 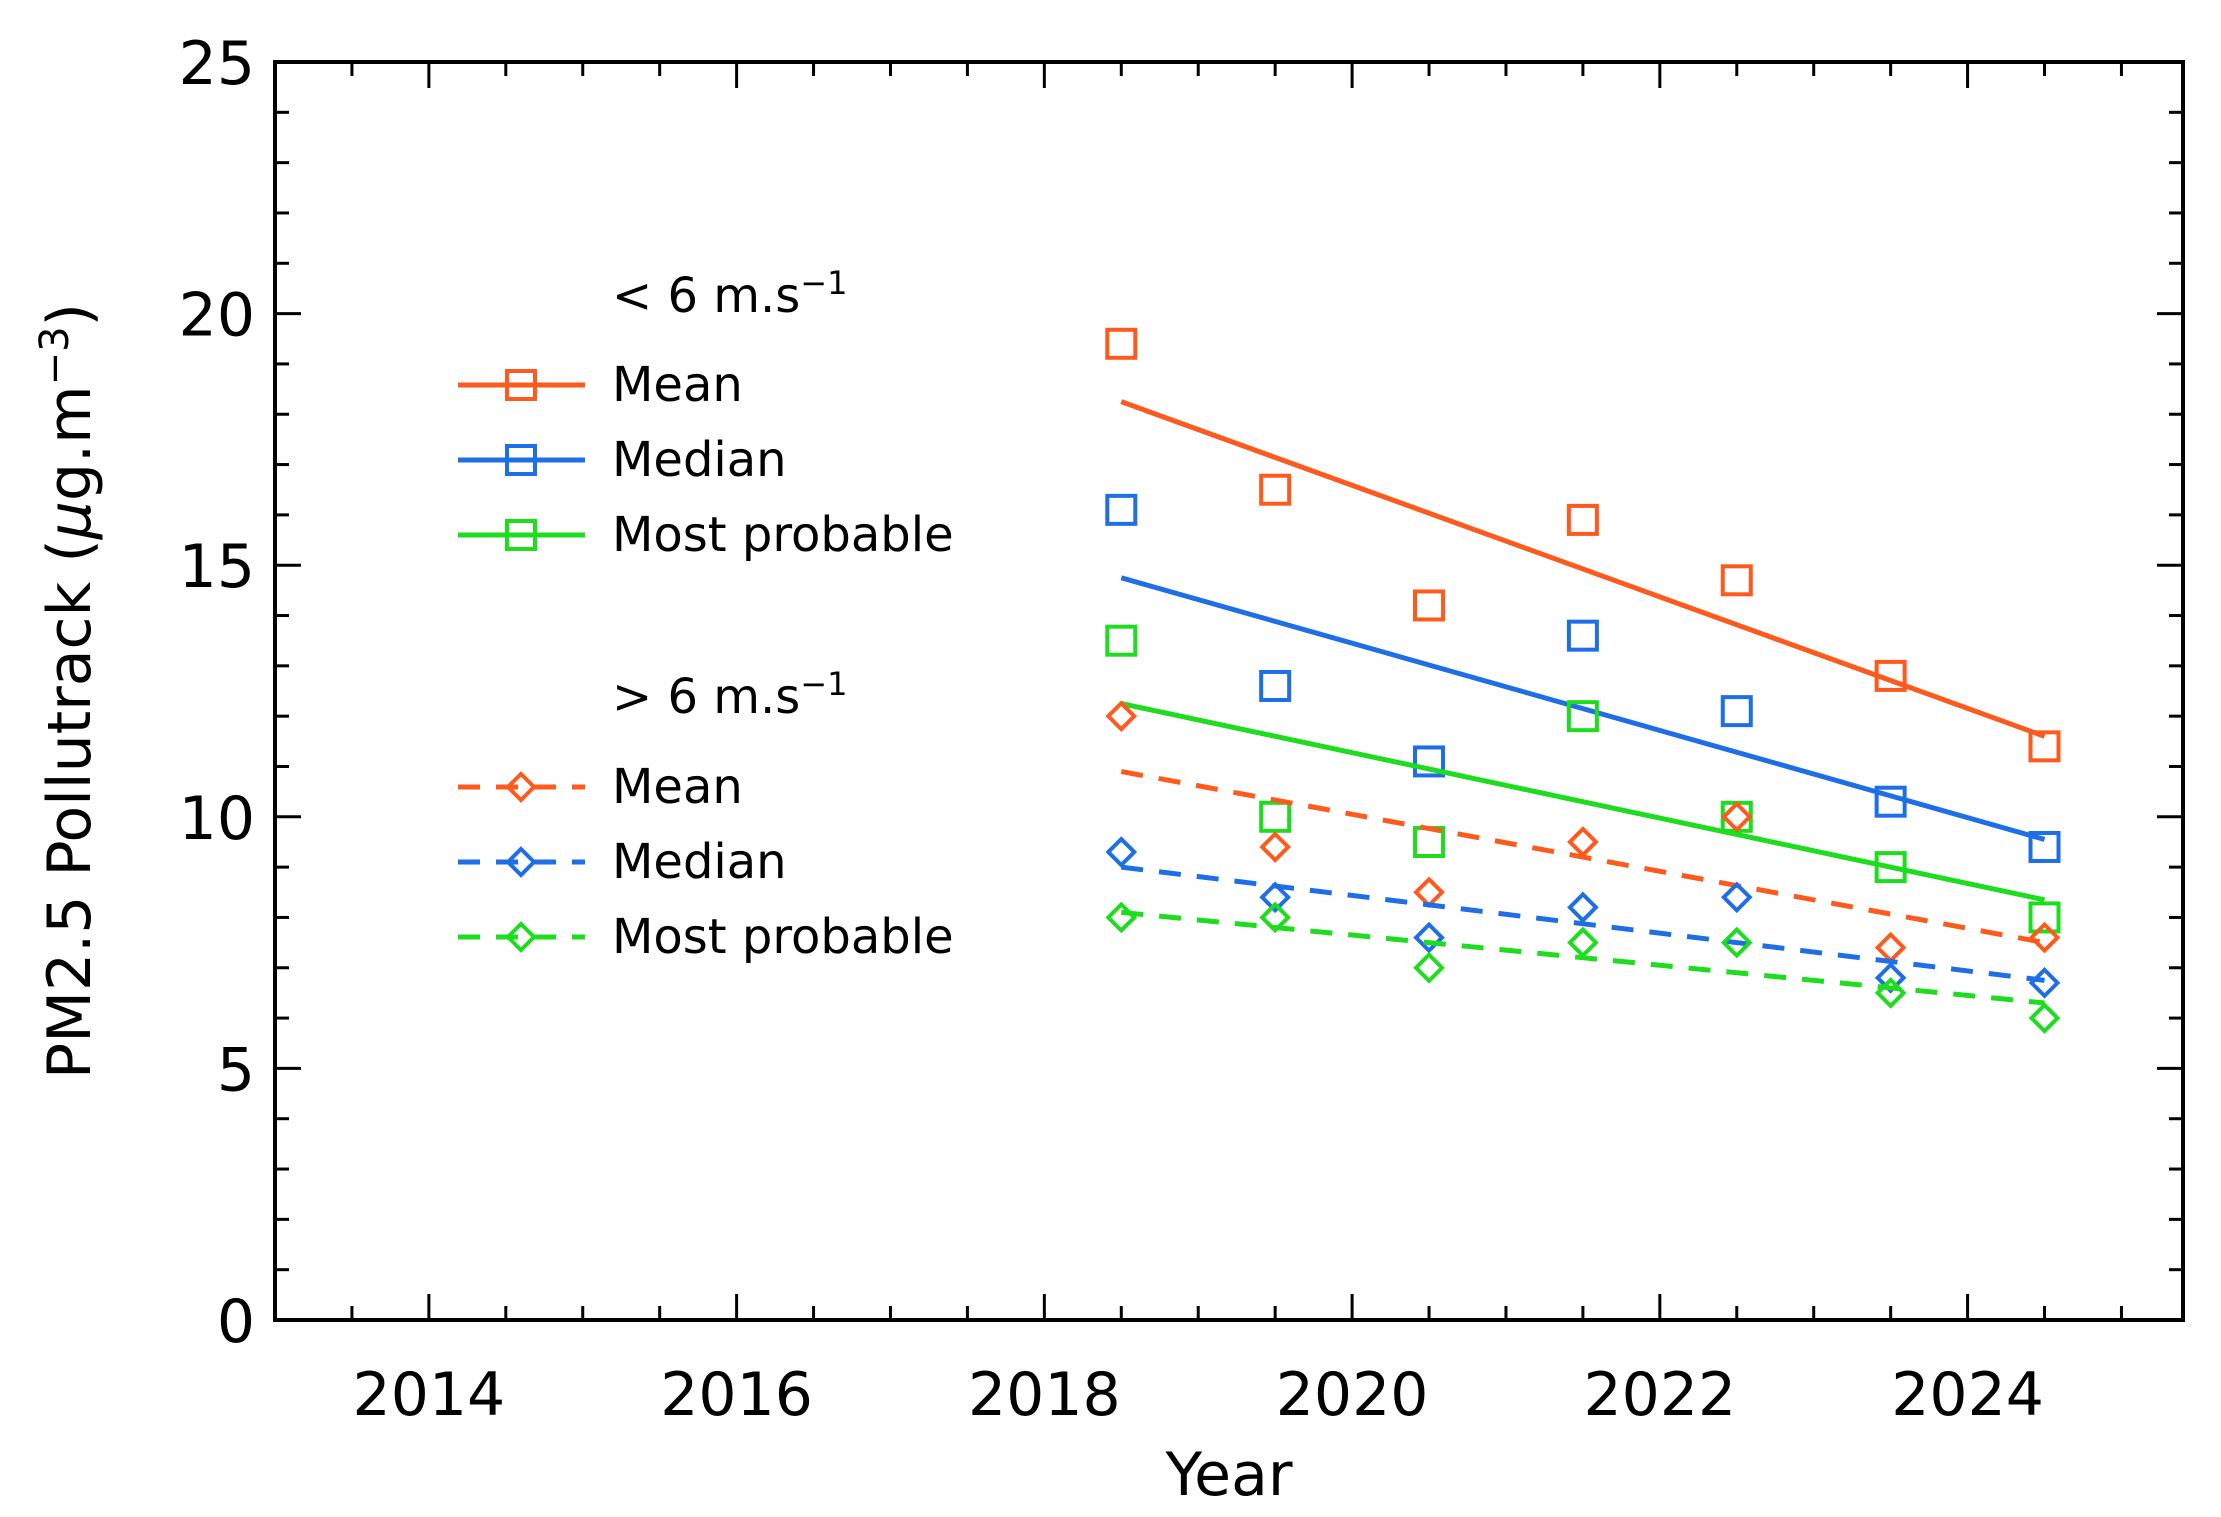 I want to click on y-axis-label-unit: g.m, so click(x=70, y=443).